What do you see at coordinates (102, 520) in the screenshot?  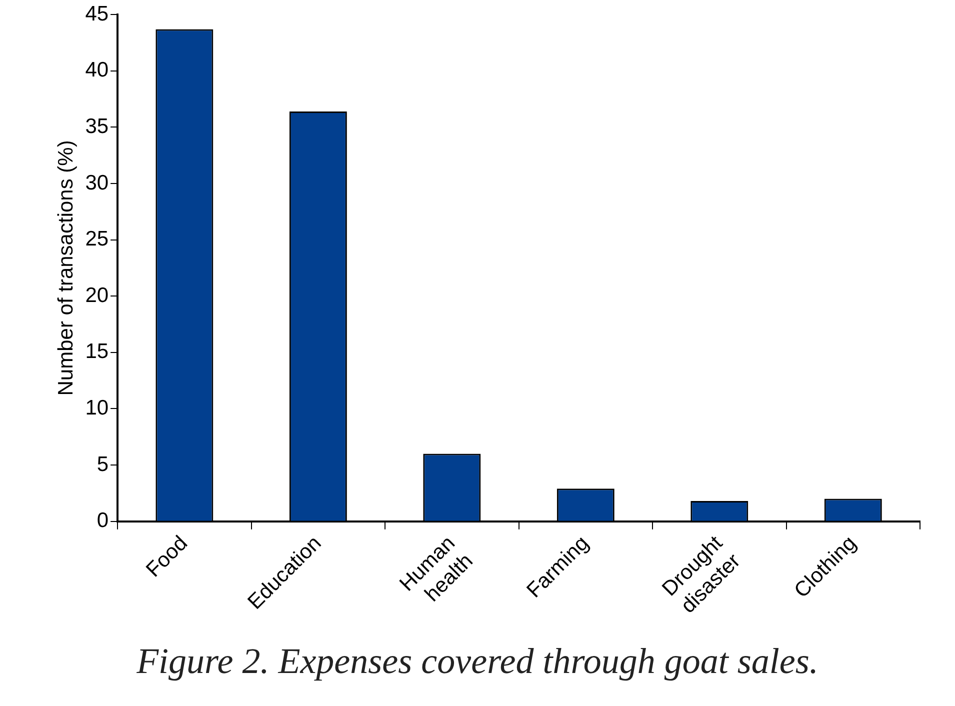 I see `y-tick-label: 0` at bounding box center [102, 520].